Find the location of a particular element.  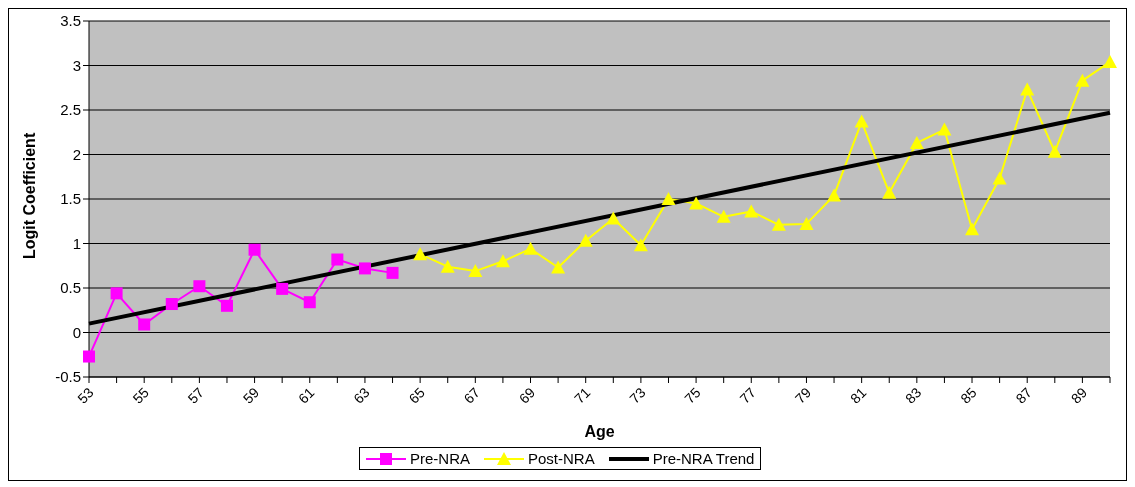

x-tick-label: 89 is located at coordinates (1079, 395).